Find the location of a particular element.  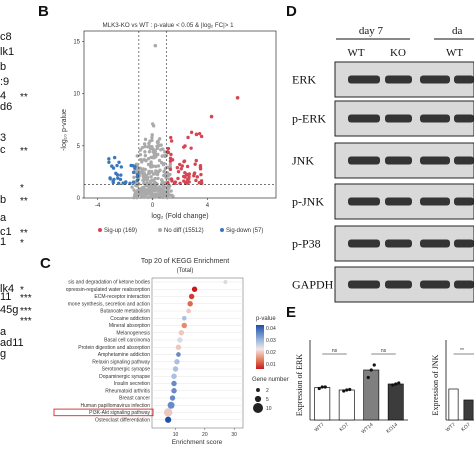

kegg-category-label: Insulin secretion is located at coordinates (132, 384).